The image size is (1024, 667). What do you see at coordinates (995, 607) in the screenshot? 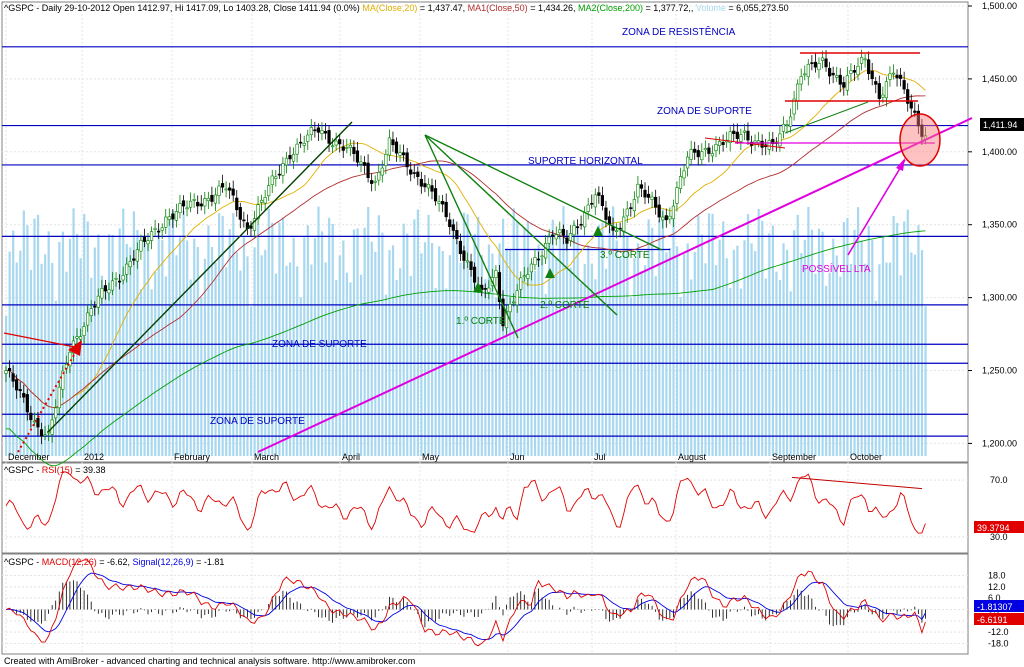
I see `macd-signal-badge: -1.81307` at bounding box center [995, 607].